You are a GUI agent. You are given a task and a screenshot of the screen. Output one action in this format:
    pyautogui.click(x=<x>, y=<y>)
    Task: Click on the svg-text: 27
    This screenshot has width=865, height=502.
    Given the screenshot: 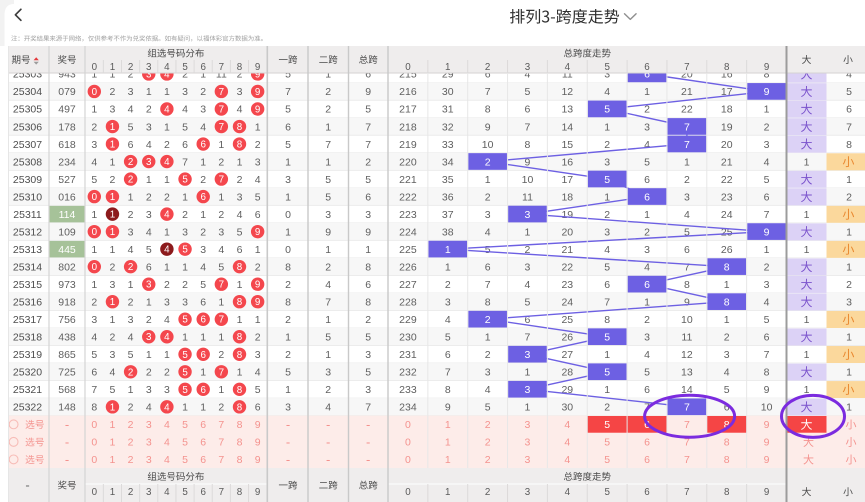 What is the action you would take?
    pyautogui.click(x=567, y=355)
    